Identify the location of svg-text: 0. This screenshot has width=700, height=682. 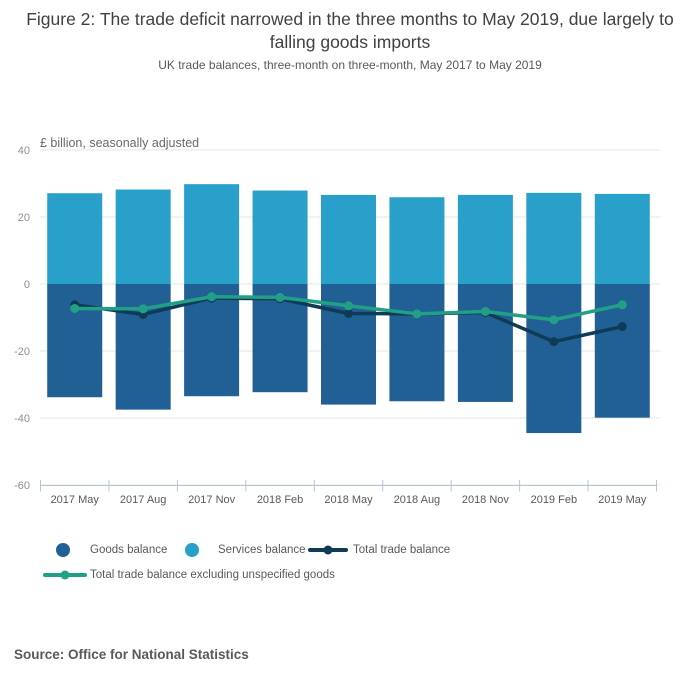
(27, 285).